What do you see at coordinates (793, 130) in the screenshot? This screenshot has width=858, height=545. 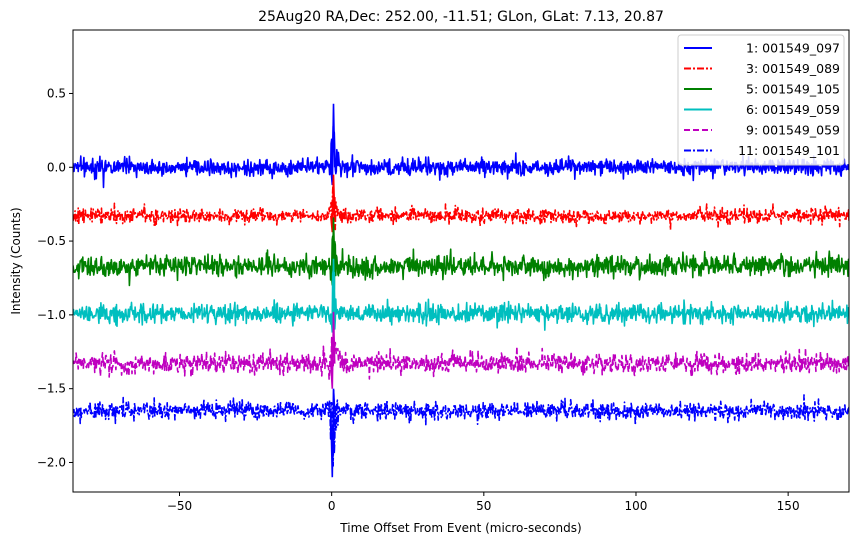 I see `legend-entry-label: 9: 001549_059` at bounding box center [793, 130].